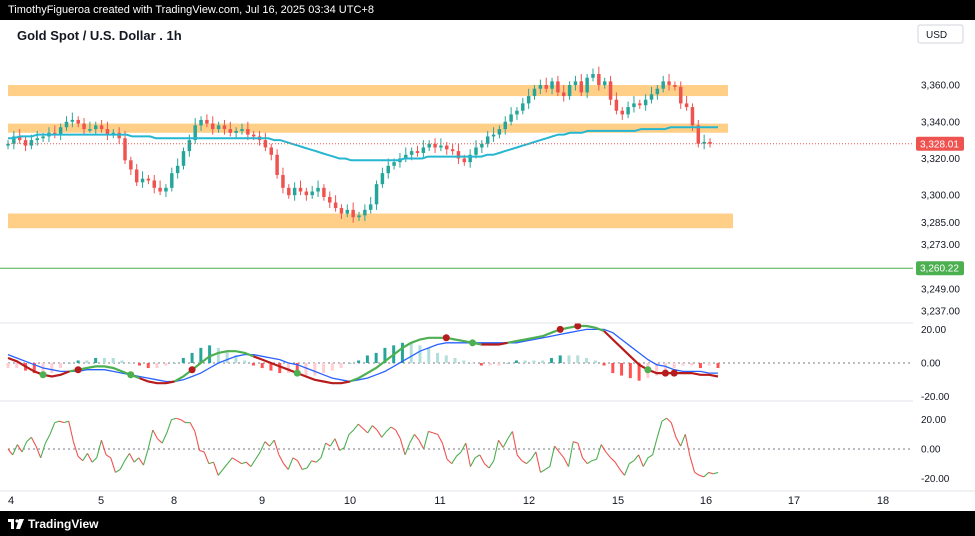 The image size is (975, 536). What do you see at coordinates (944, 255) in the screenshot?
I see `price-axis-background` at bounding box center [944, 255].